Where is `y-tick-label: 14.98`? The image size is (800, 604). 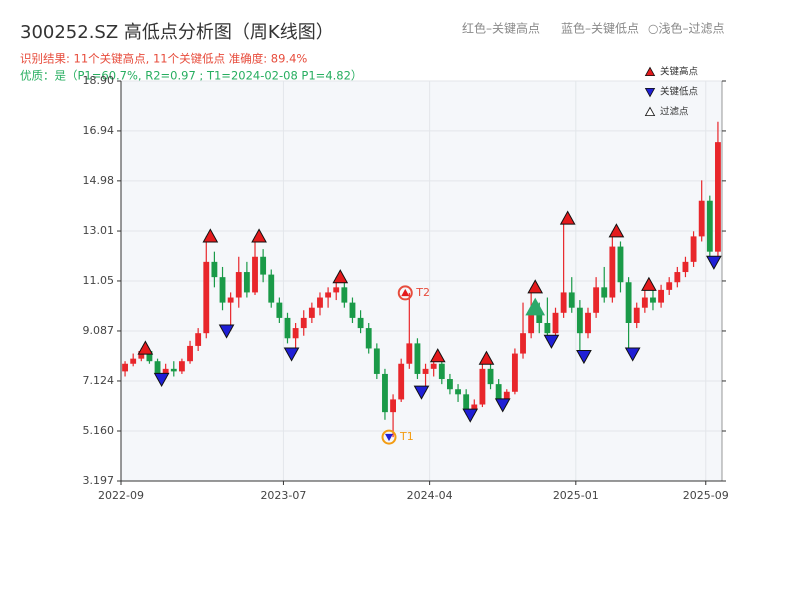 y-tick-label: 14.98 is located at coordinates (99, 180).